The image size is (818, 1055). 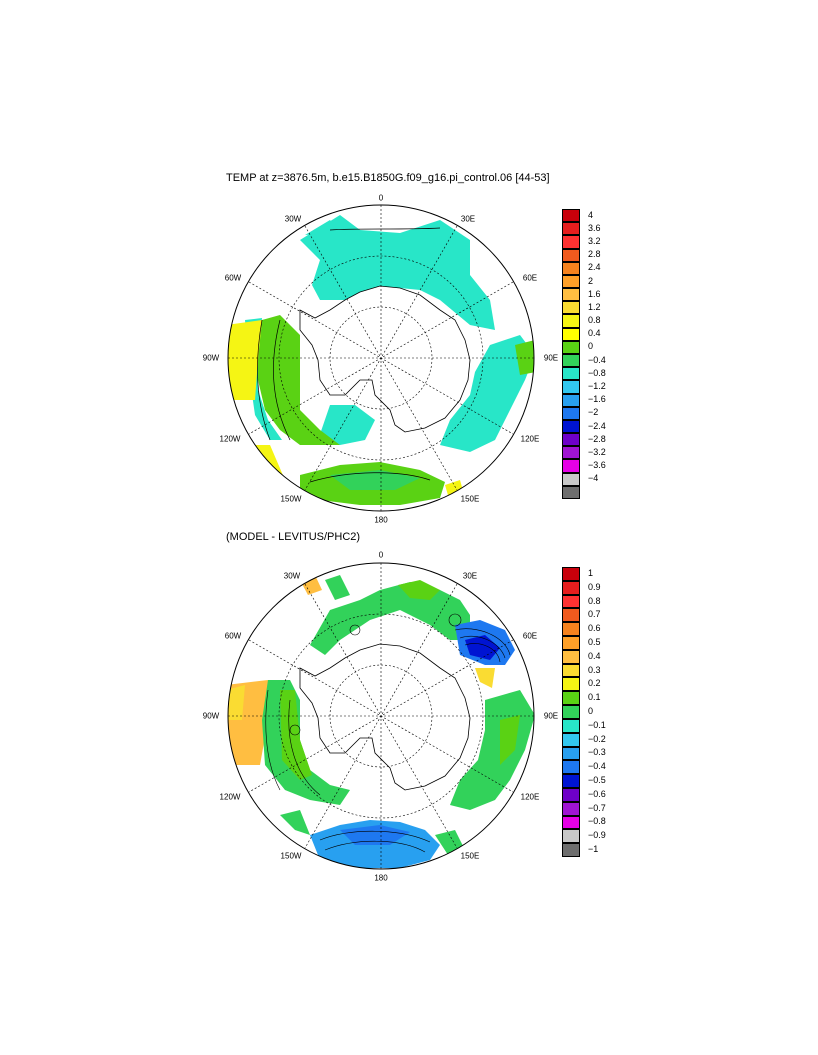 What do you see at coordinates (593, 412) in the screenshot?
I see `colorbar-tick-label: −2` at bounding box center [593, 412].